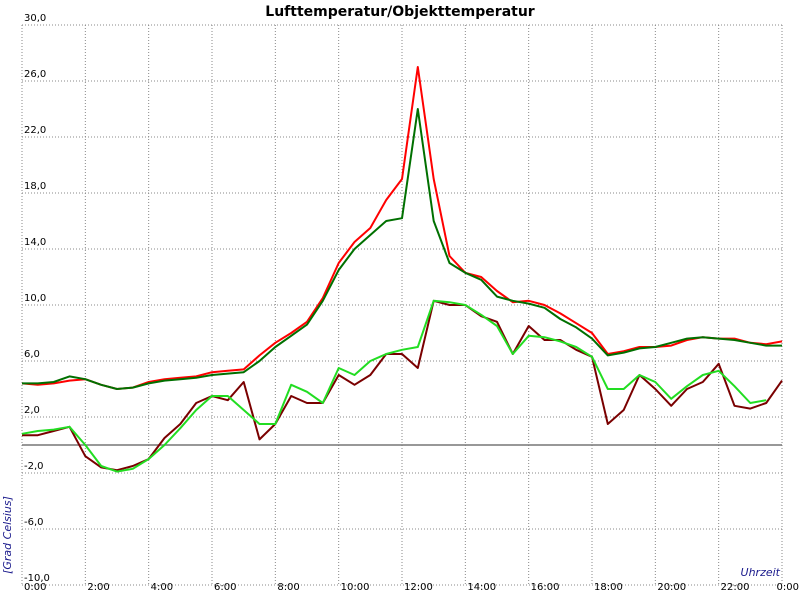 This screenshot has height=600, width=800. What do you see at coordinates (162, 587) in the screenshot?
I see `x-tick-label: 4:00` at bounding box center [162, 587].